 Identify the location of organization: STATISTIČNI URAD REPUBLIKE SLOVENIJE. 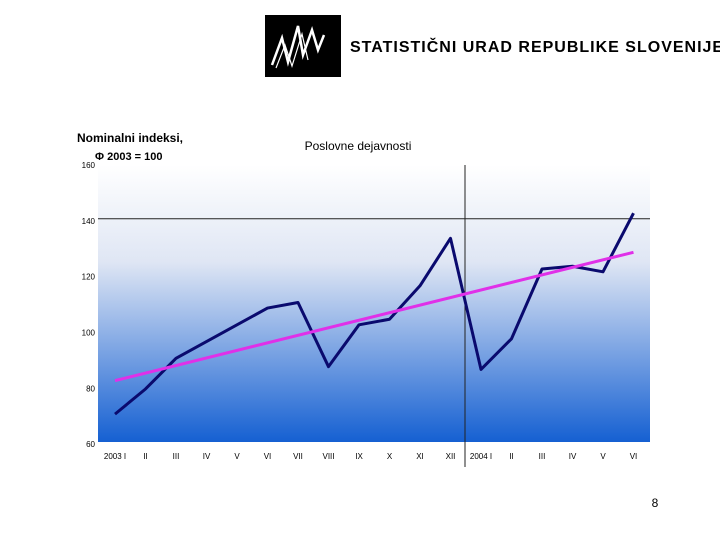
(535, 46).